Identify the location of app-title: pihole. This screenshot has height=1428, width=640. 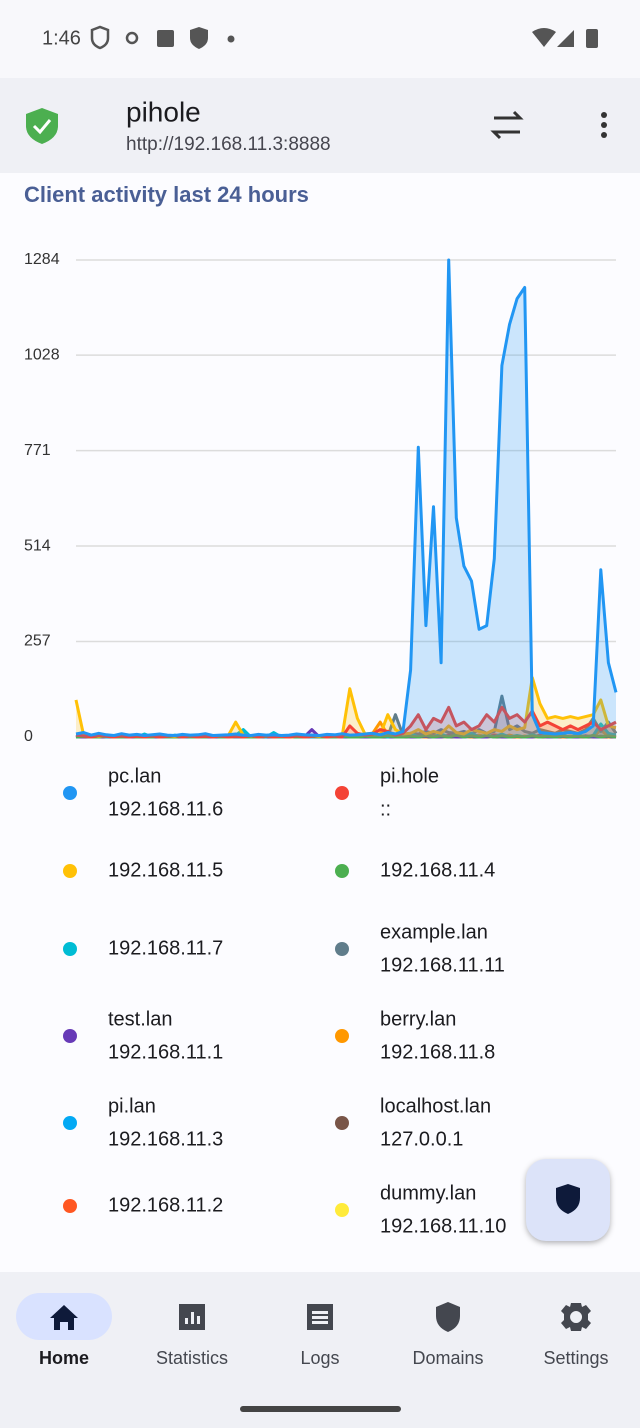
(163, 111).